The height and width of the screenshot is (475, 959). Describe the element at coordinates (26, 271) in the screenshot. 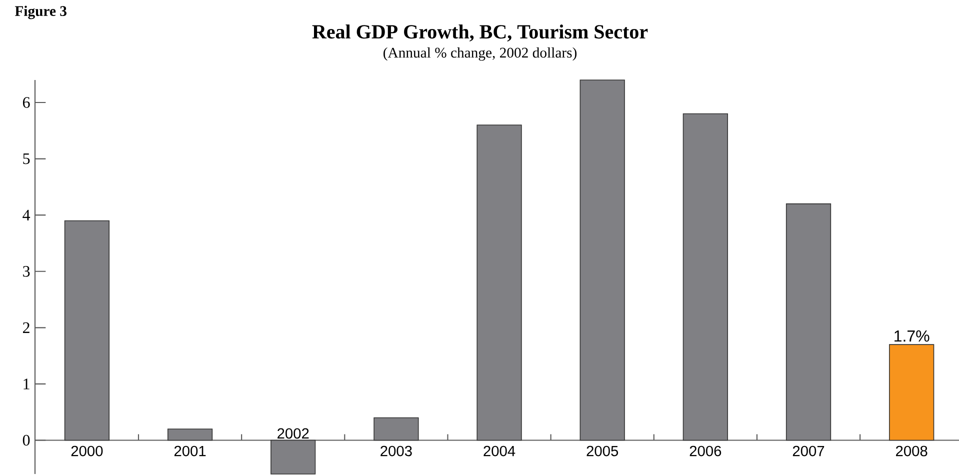

I see `y-tick-label: 3` at that location.